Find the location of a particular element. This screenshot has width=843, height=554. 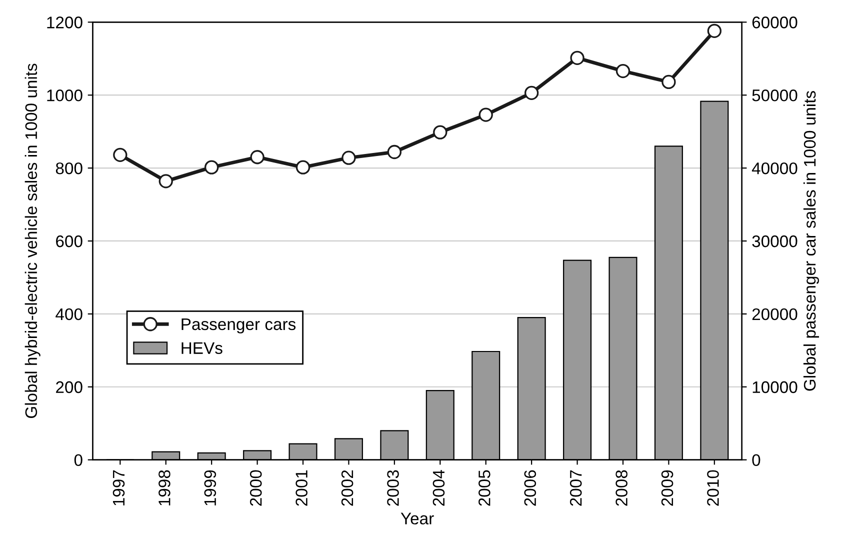

y-tick-label: 0 is located at coordinates (78, 460).